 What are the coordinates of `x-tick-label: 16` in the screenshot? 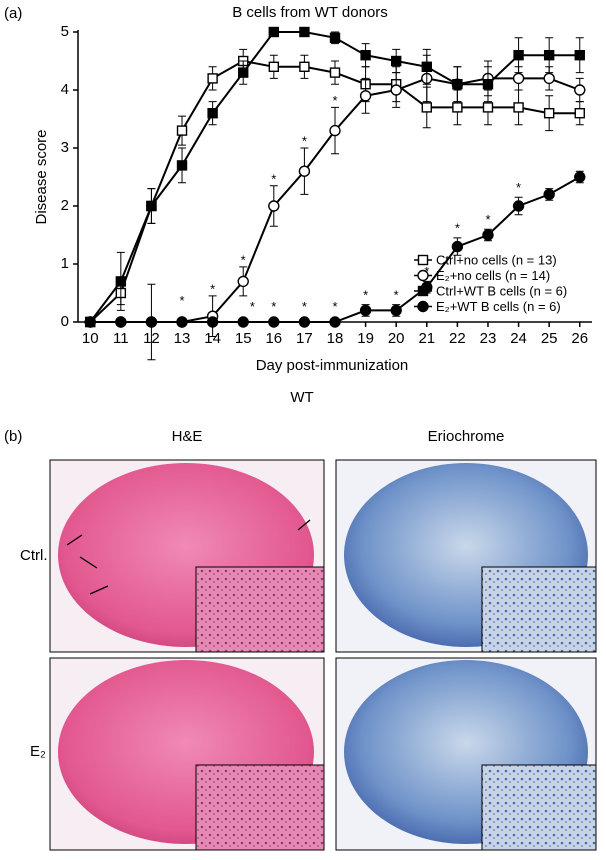 It's located at (273, 338).